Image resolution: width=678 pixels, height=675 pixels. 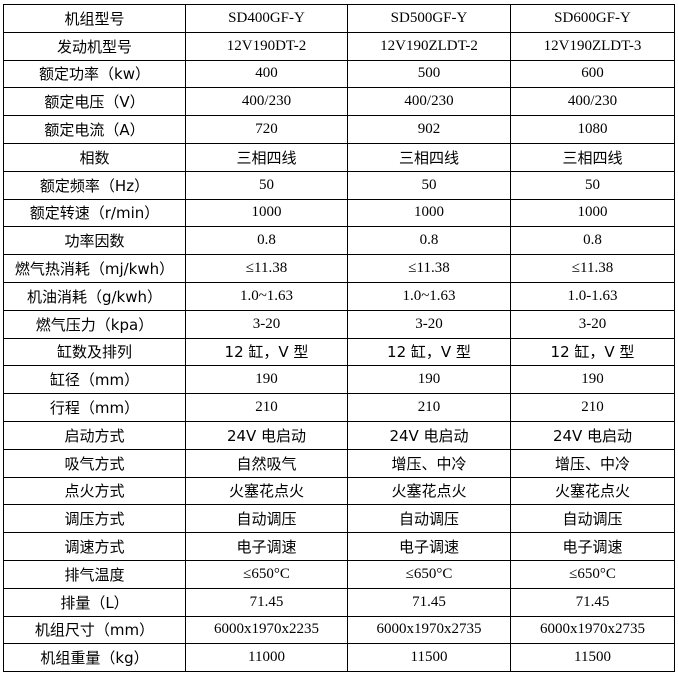 I want to click on table-row: 机组重量（kg） 11000 11500 11500, so click(x=339, y=658).